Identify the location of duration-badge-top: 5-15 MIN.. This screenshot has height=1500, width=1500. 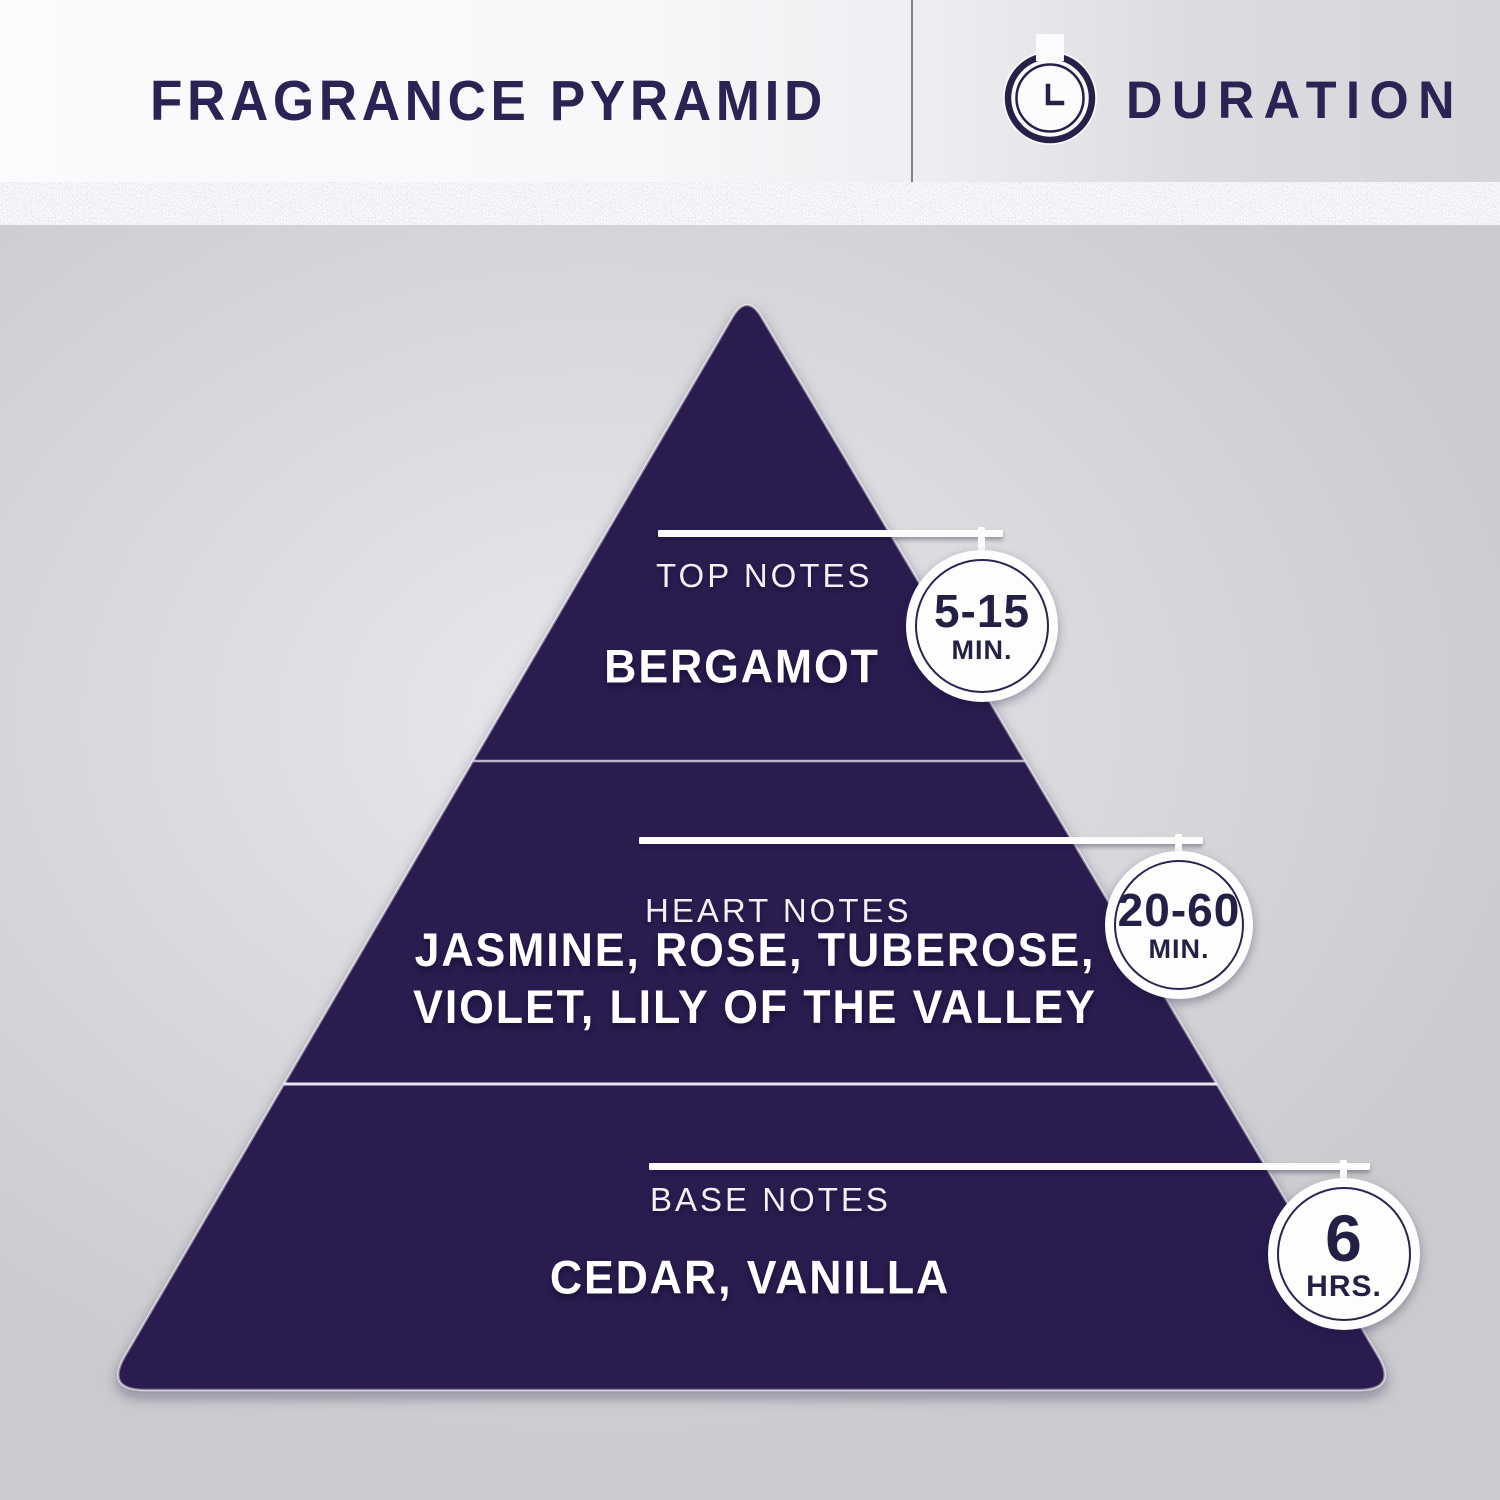
(982, 626).